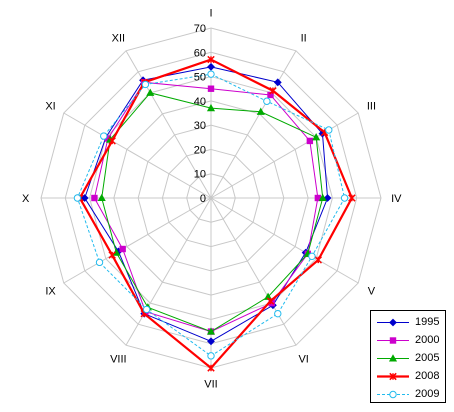 Image resolution: width=454 pixels, height=412 pixels. I want to click on category-label: I, so click(210, 14).